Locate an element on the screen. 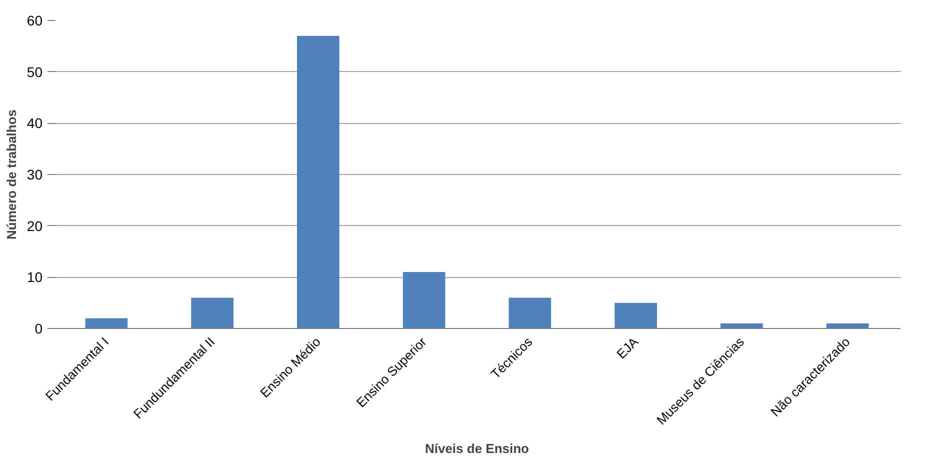 Image resolution: width=940 pixels, height=468 pixels. y-tick-label: 50 is located at coordinates (34, 72).